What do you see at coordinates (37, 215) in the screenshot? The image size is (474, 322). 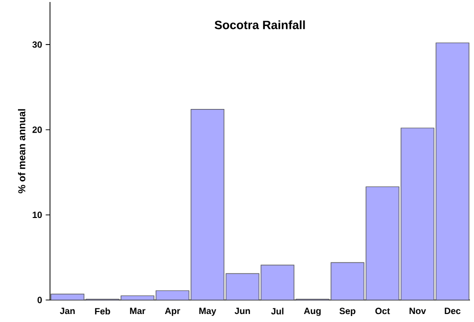 I see `y-tick-label: 10` at bounding box center [37, 215].